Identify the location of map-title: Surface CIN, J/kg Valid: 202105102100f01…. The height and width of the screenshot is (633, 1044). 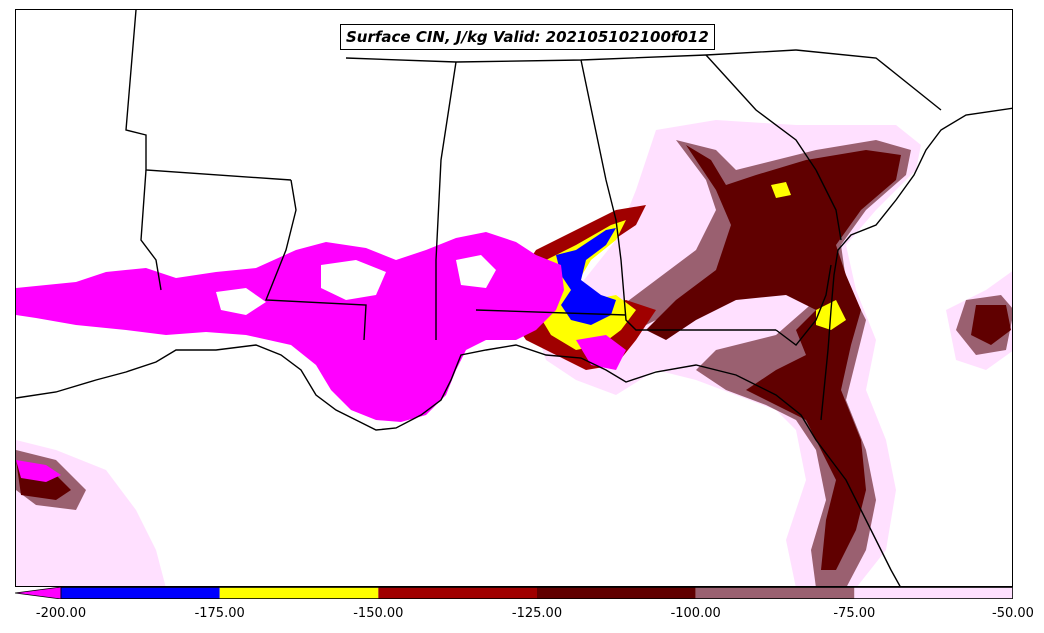
(527, 37).